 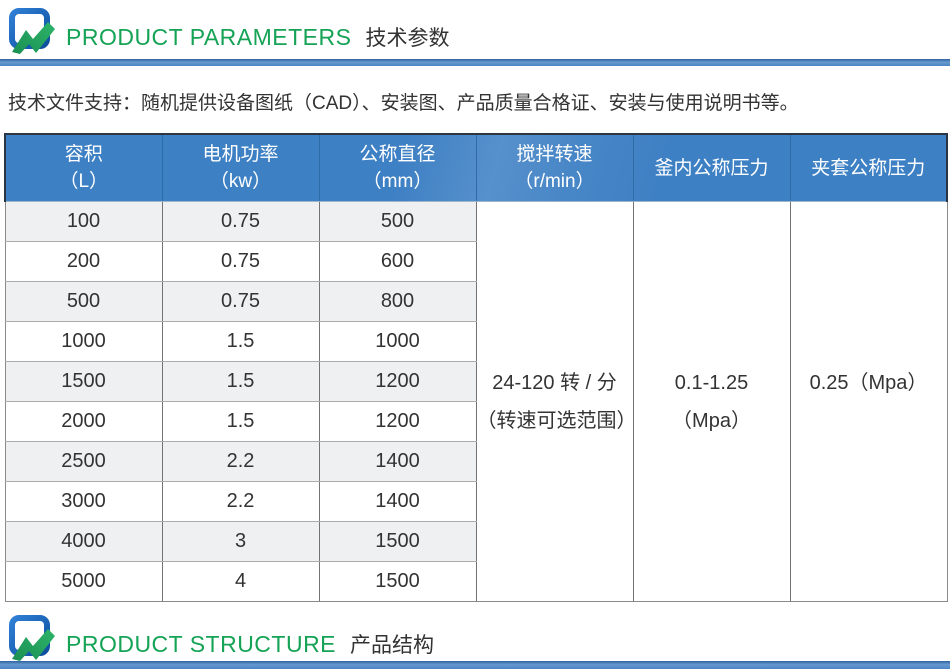 I want to click on col-header-motor-power: 电机功率 （kw）, so click(x=241, y=167).